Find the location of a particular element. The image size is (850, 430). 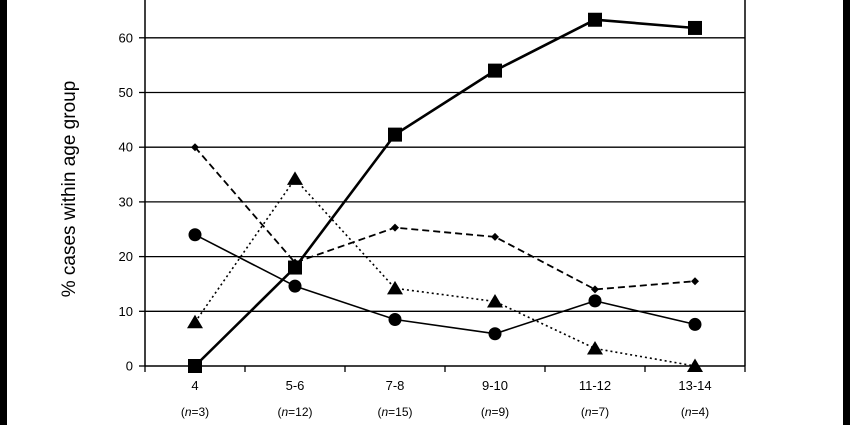

frame-edge-right is located at coordinates (846, 212).